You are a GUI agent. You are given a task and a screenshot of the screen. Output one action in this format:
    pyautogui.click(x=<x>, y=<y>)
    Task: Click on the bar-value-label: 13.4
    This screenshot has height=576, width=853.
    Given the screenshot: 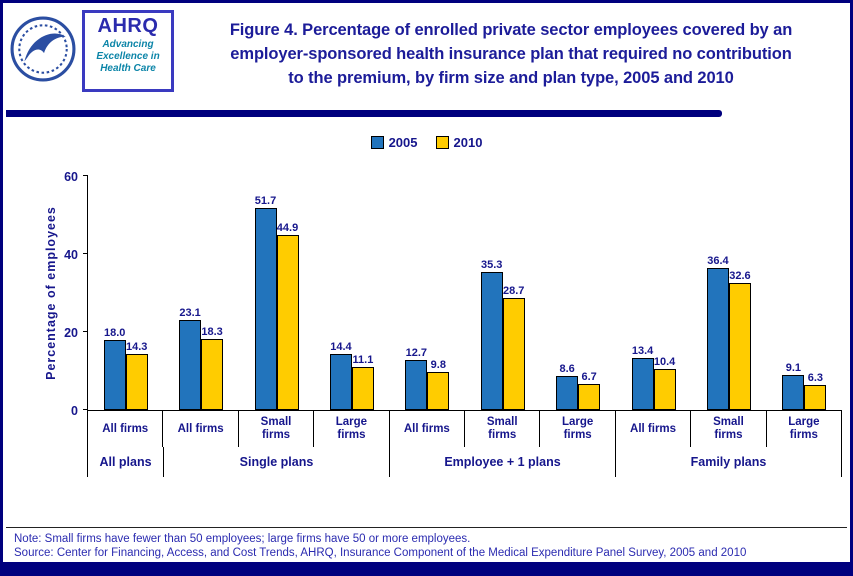 What is the action you would take?
    pyautogui.click(x=642, y=350)
    